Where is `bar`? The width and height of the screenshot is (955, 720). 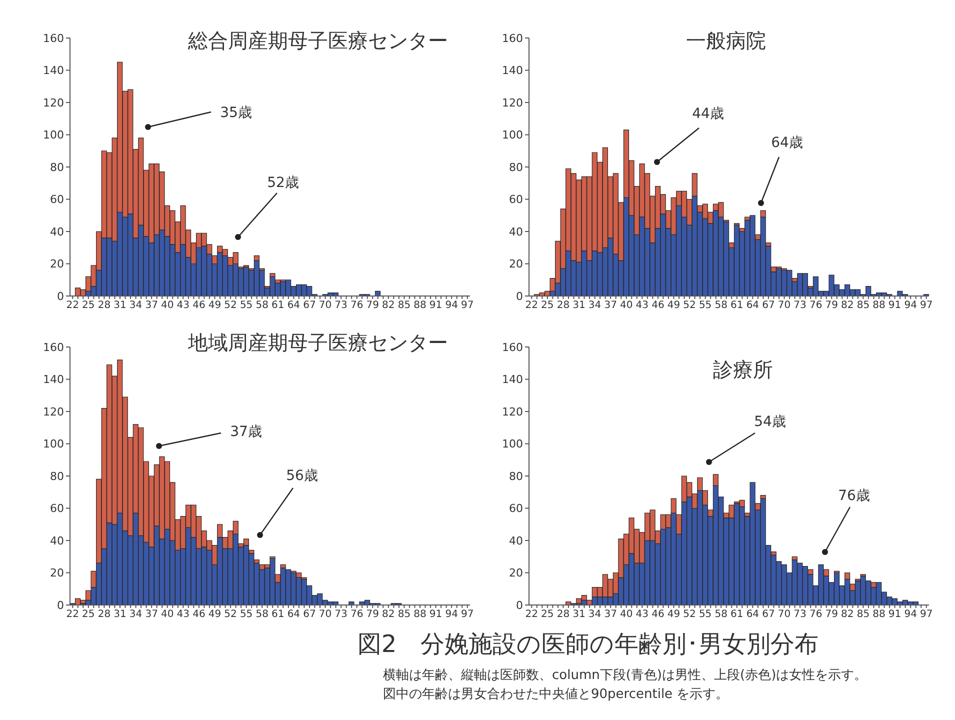
bar is located at coordinates (351, 603).